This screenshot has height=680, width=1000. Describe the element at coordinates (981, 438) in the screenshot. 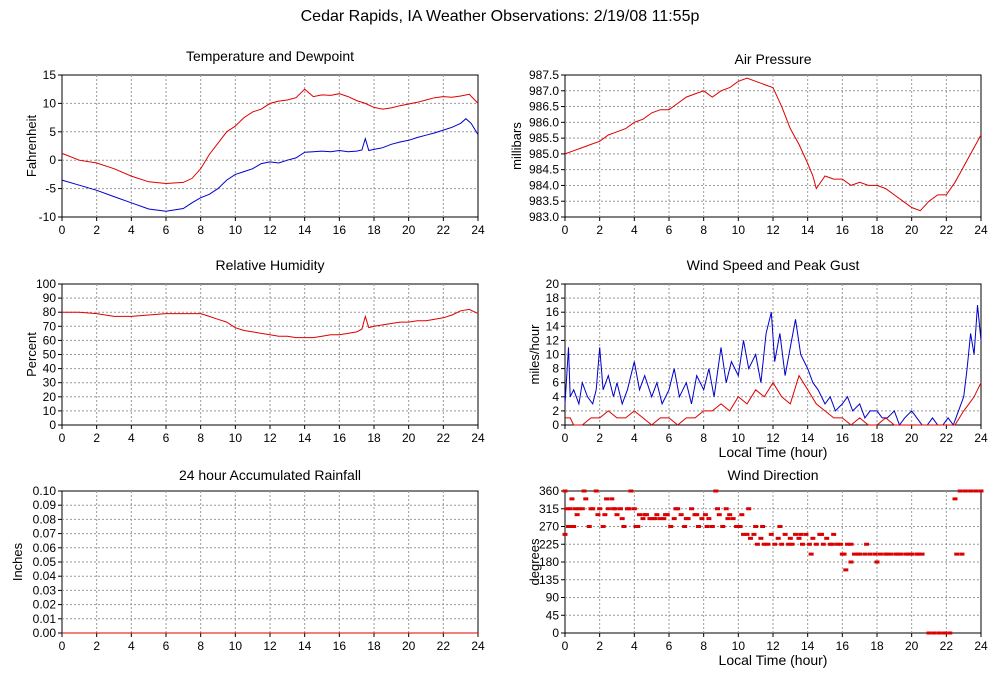

I see `wind-xtick-label: 24` at that location.